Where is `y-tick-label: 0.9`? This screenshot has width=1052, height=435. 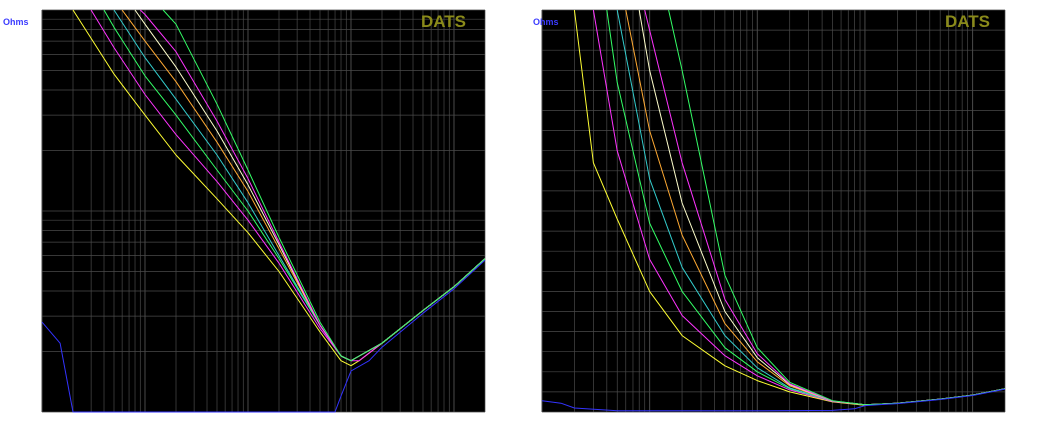 y-tick-label: 0.9 is located at coordinates (534, 51).